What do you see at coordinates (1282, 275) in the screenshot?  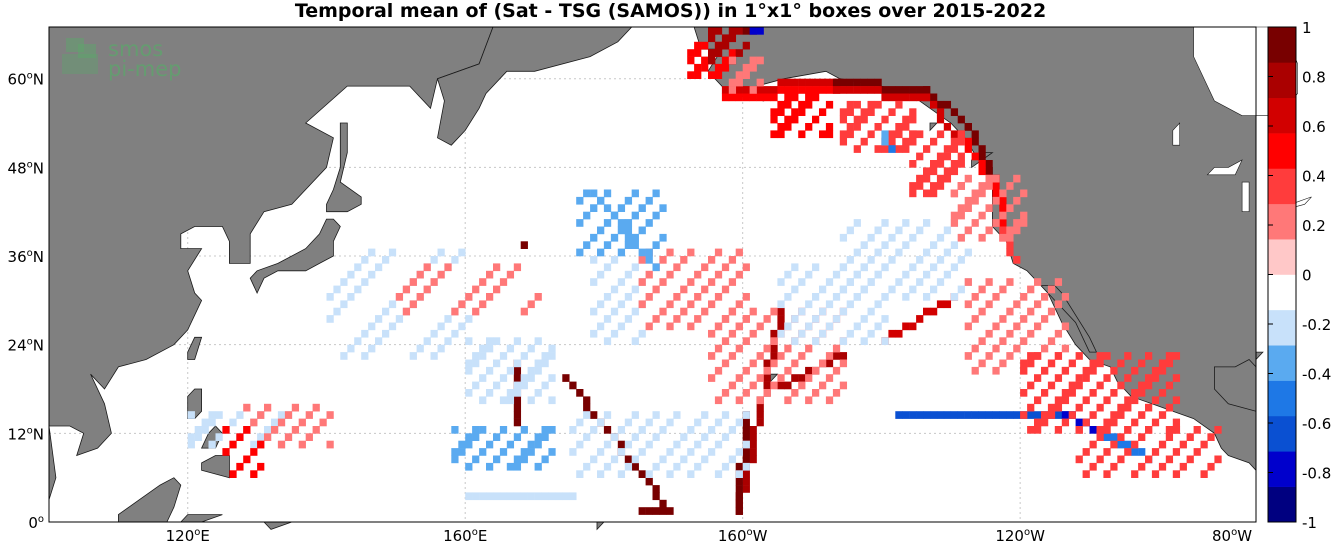 I see `colorbar-segments` at bounding box center [1282, 275].